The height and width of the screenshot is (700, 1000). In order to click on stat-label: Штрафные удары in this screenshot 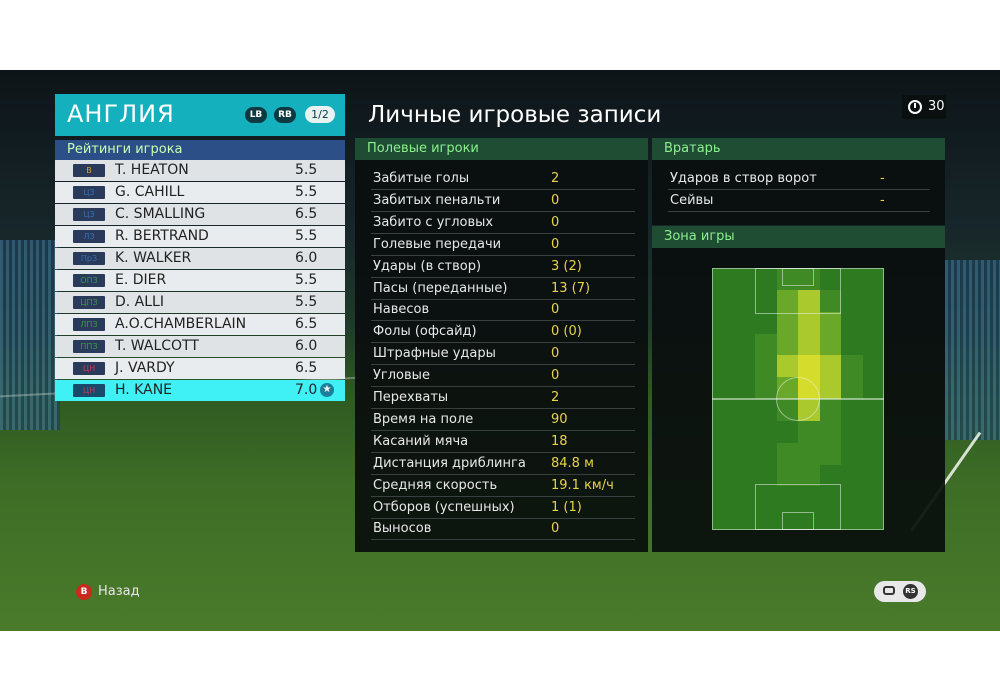, I will do `click(434, 354)`.